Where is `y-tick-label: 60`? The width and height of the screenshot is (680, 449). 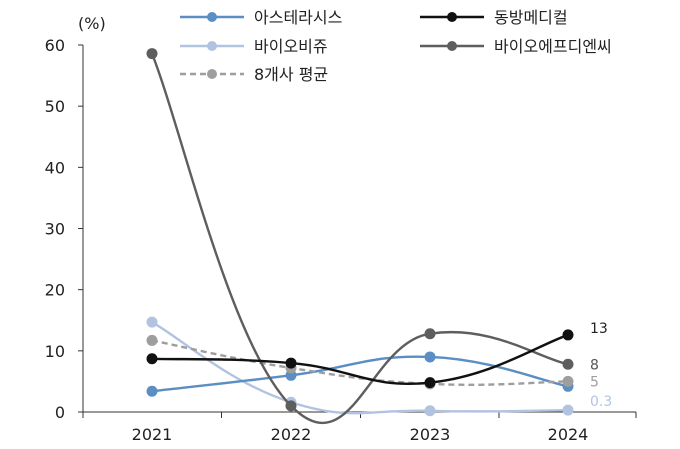
y-tick-label: 60 is located at coordinates (55, 45).